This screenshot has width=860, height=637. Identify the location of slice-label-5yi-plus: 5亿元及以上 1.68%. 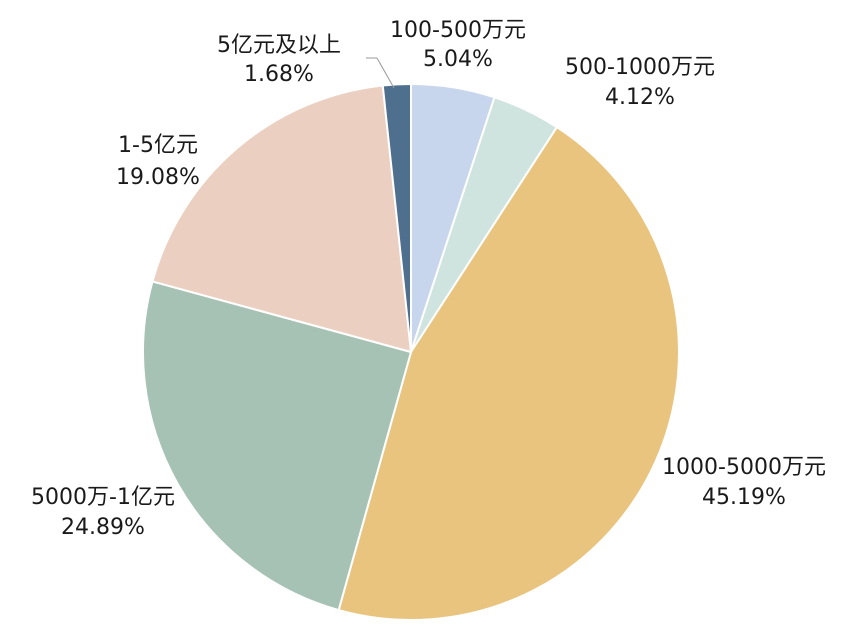
(279, 60).